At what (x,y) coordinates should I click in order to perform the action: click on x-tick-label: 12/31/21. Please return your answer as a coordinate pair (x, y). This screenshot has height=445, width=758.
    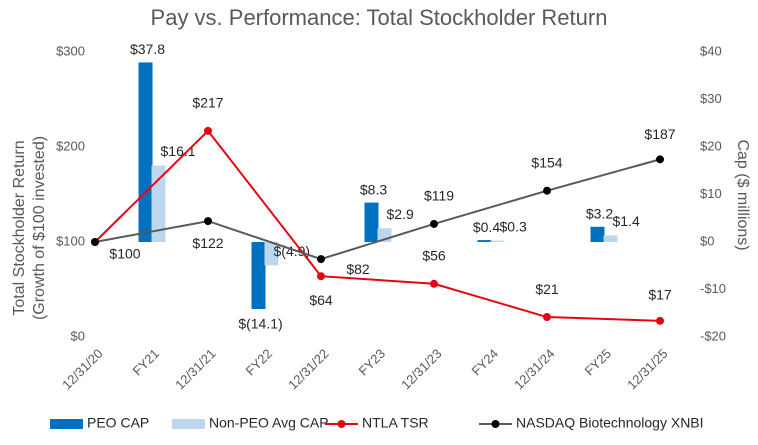
    Looking at the image, I should click on (195, 369).